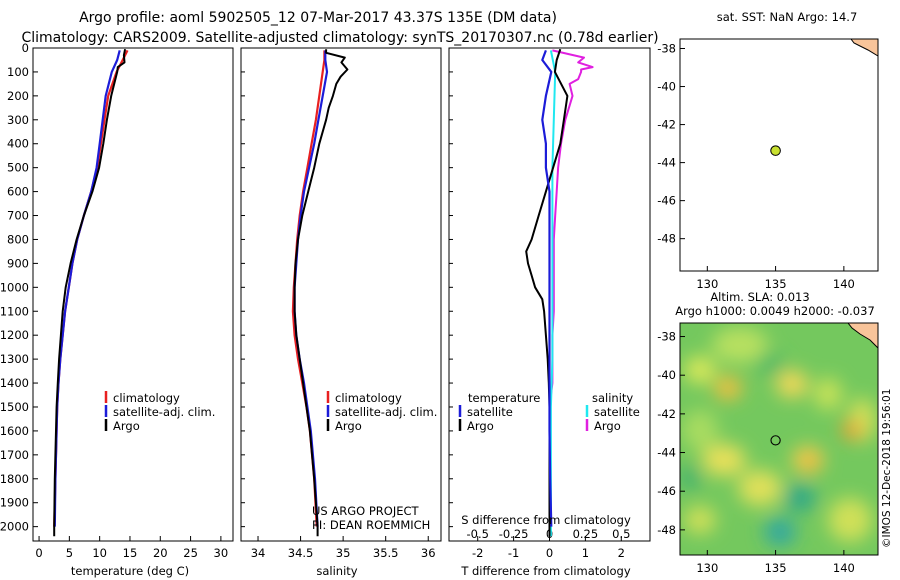 Image resolution: width=900 pixels, height=580 pixels. Describe the element at coordinates (18, 263) in the screenshot. I see `depth-tick-label: 900` at that location.